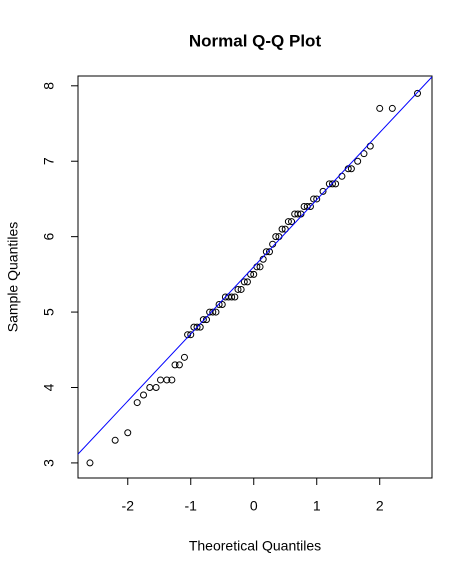  I want to click on x-tick-label: 1, so click(317, 506).